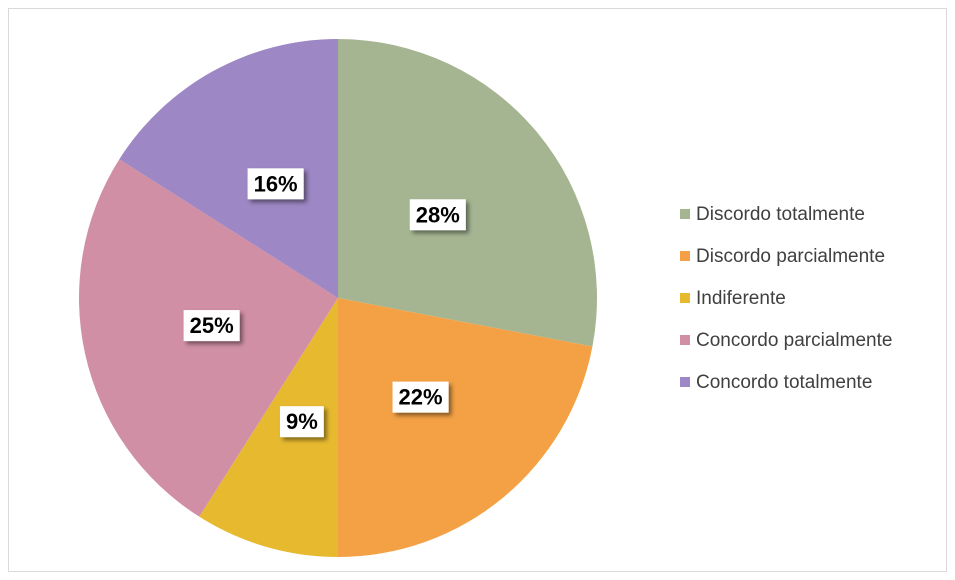  I want to click on data-label-group: 16%, so click(275, 184).